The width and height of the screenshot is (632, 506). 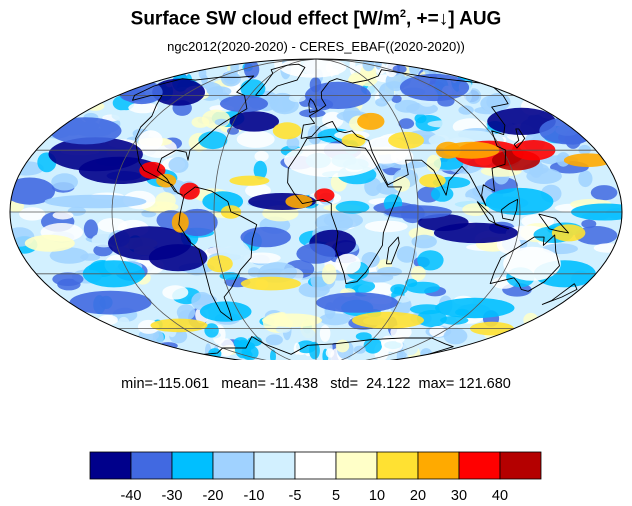 I want to click on colorbar-tick-label: 5, so click(x=336, y=496).